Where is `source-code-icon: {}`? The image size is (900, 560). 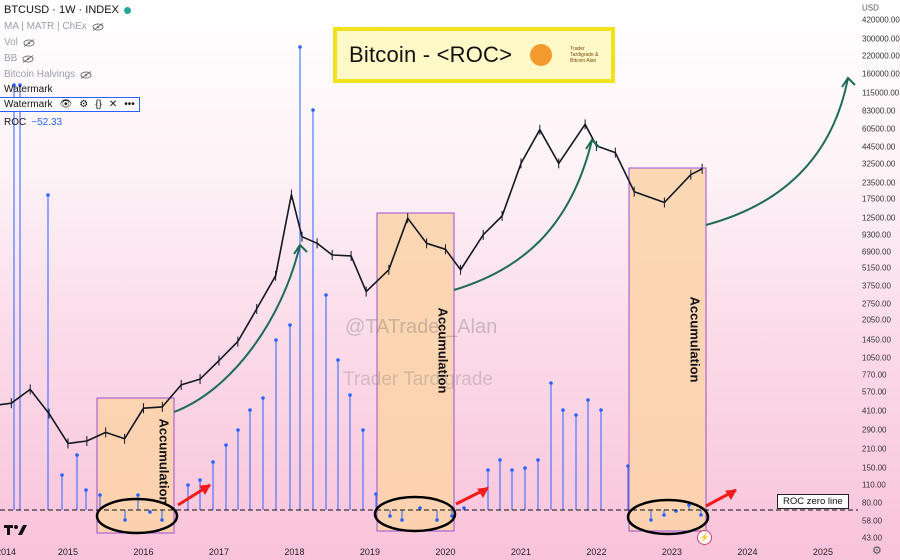 source-code-icon: {} is located at coordinates (98, 104).